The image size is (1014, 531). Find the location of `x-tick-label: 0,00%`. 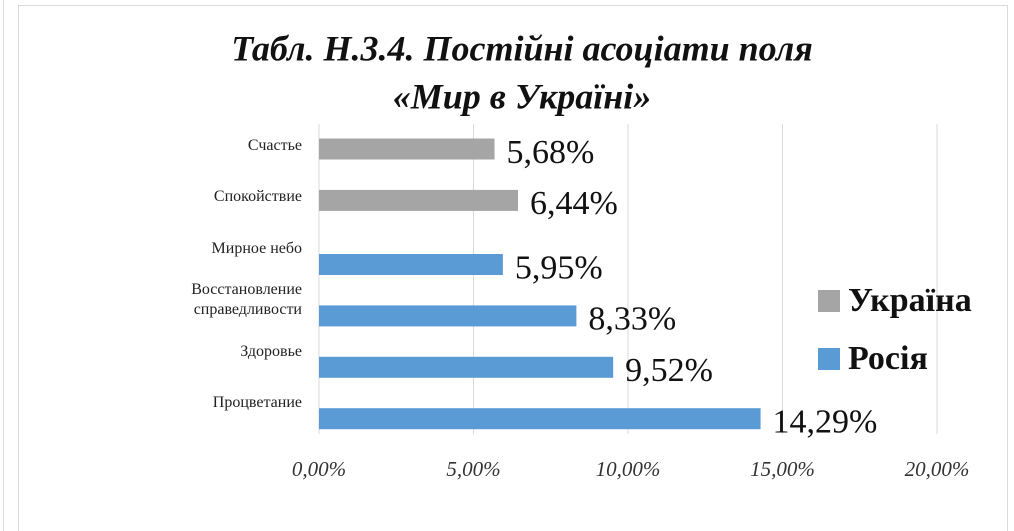

x-tick-label: 0,00% is located at coordinates (319, 469).